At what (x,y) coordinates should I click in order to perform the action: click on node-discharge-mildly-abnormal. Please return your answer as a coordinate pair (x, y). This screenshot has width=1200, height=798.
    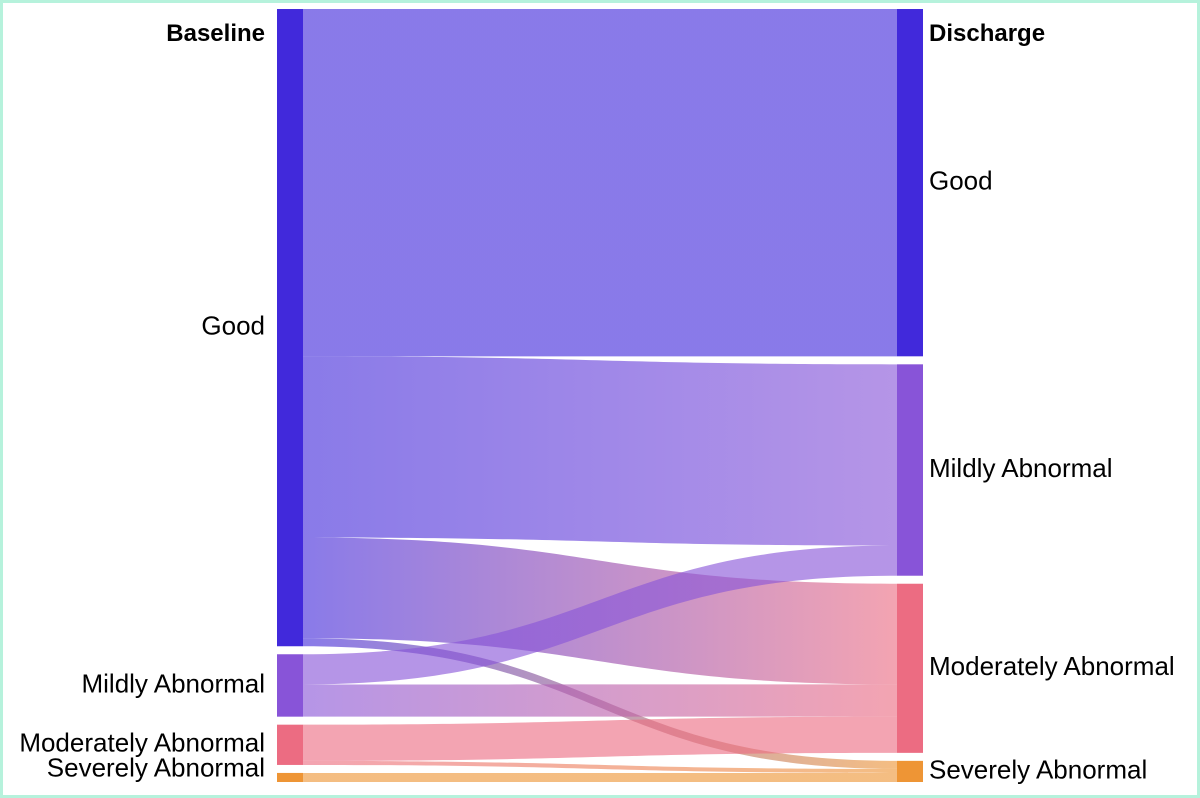
    Looking at the image, I should click on (910, 470).